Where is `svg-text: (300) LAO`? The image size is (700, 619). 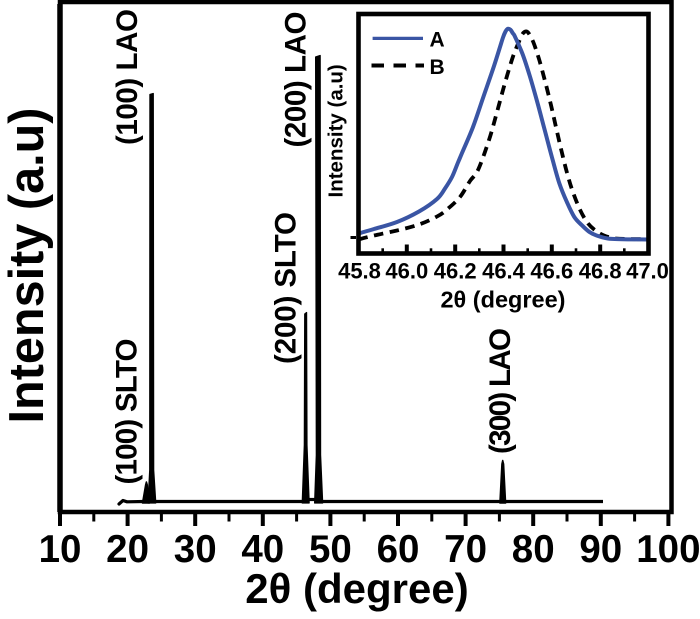
svg-text: (300) LAO is located at coordinates (500, 391).